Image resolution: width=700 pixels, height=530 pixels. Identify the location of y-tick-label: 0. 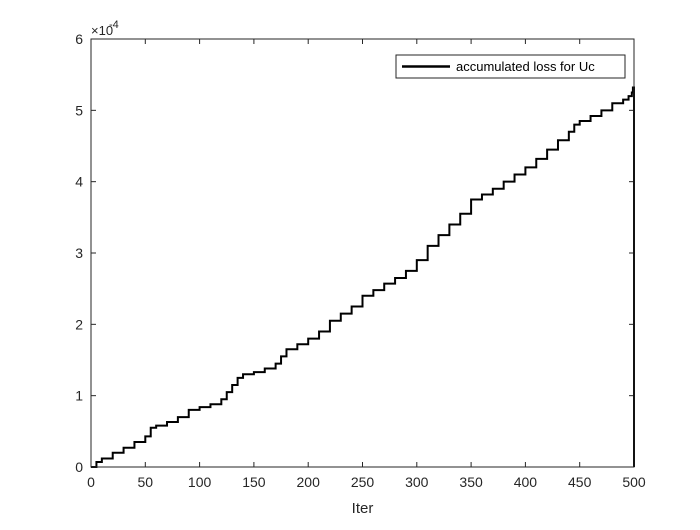
(79, 467).